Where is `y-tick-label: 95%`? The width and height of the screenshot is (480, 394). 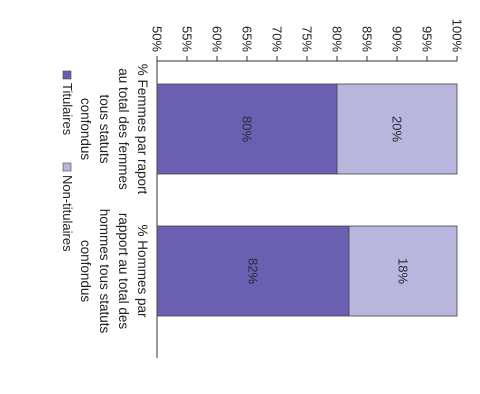
y-tick-label: 95% is located at coordinates (427, 39).